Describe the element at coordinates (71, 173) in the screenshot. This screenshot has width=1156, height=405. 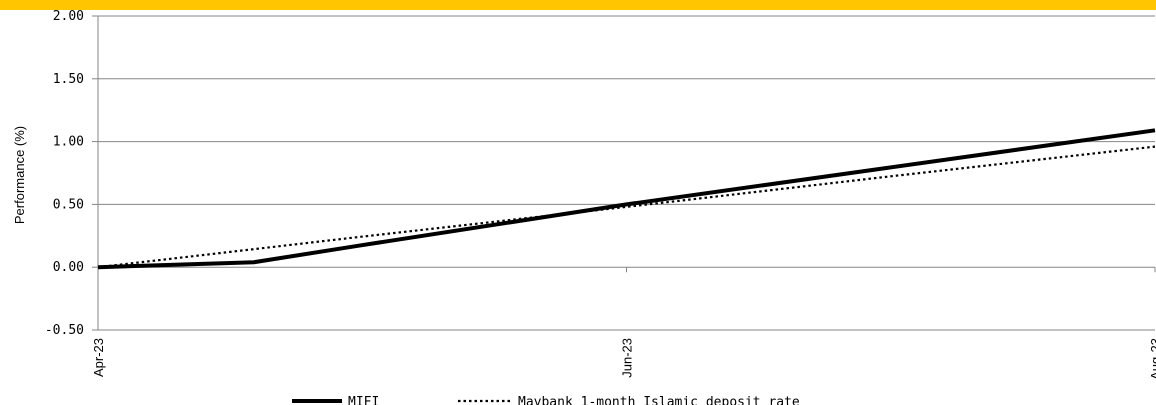
I see `y-axis-ticks: -0.50 0.00 0.50 1.00 1.50 2.00` at that location.